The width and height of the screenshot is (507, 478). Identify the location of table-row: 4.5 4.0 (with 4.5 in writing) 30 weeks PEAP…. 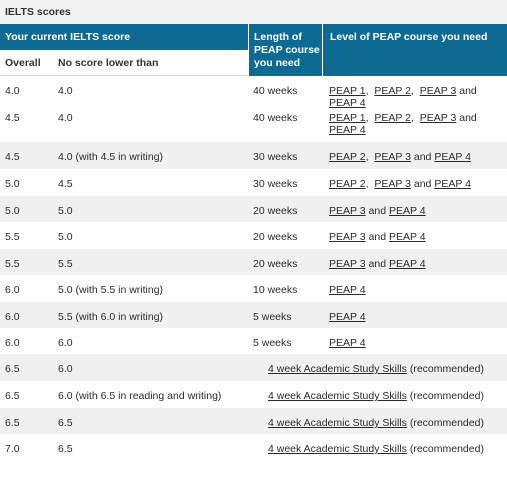
(253, 155).